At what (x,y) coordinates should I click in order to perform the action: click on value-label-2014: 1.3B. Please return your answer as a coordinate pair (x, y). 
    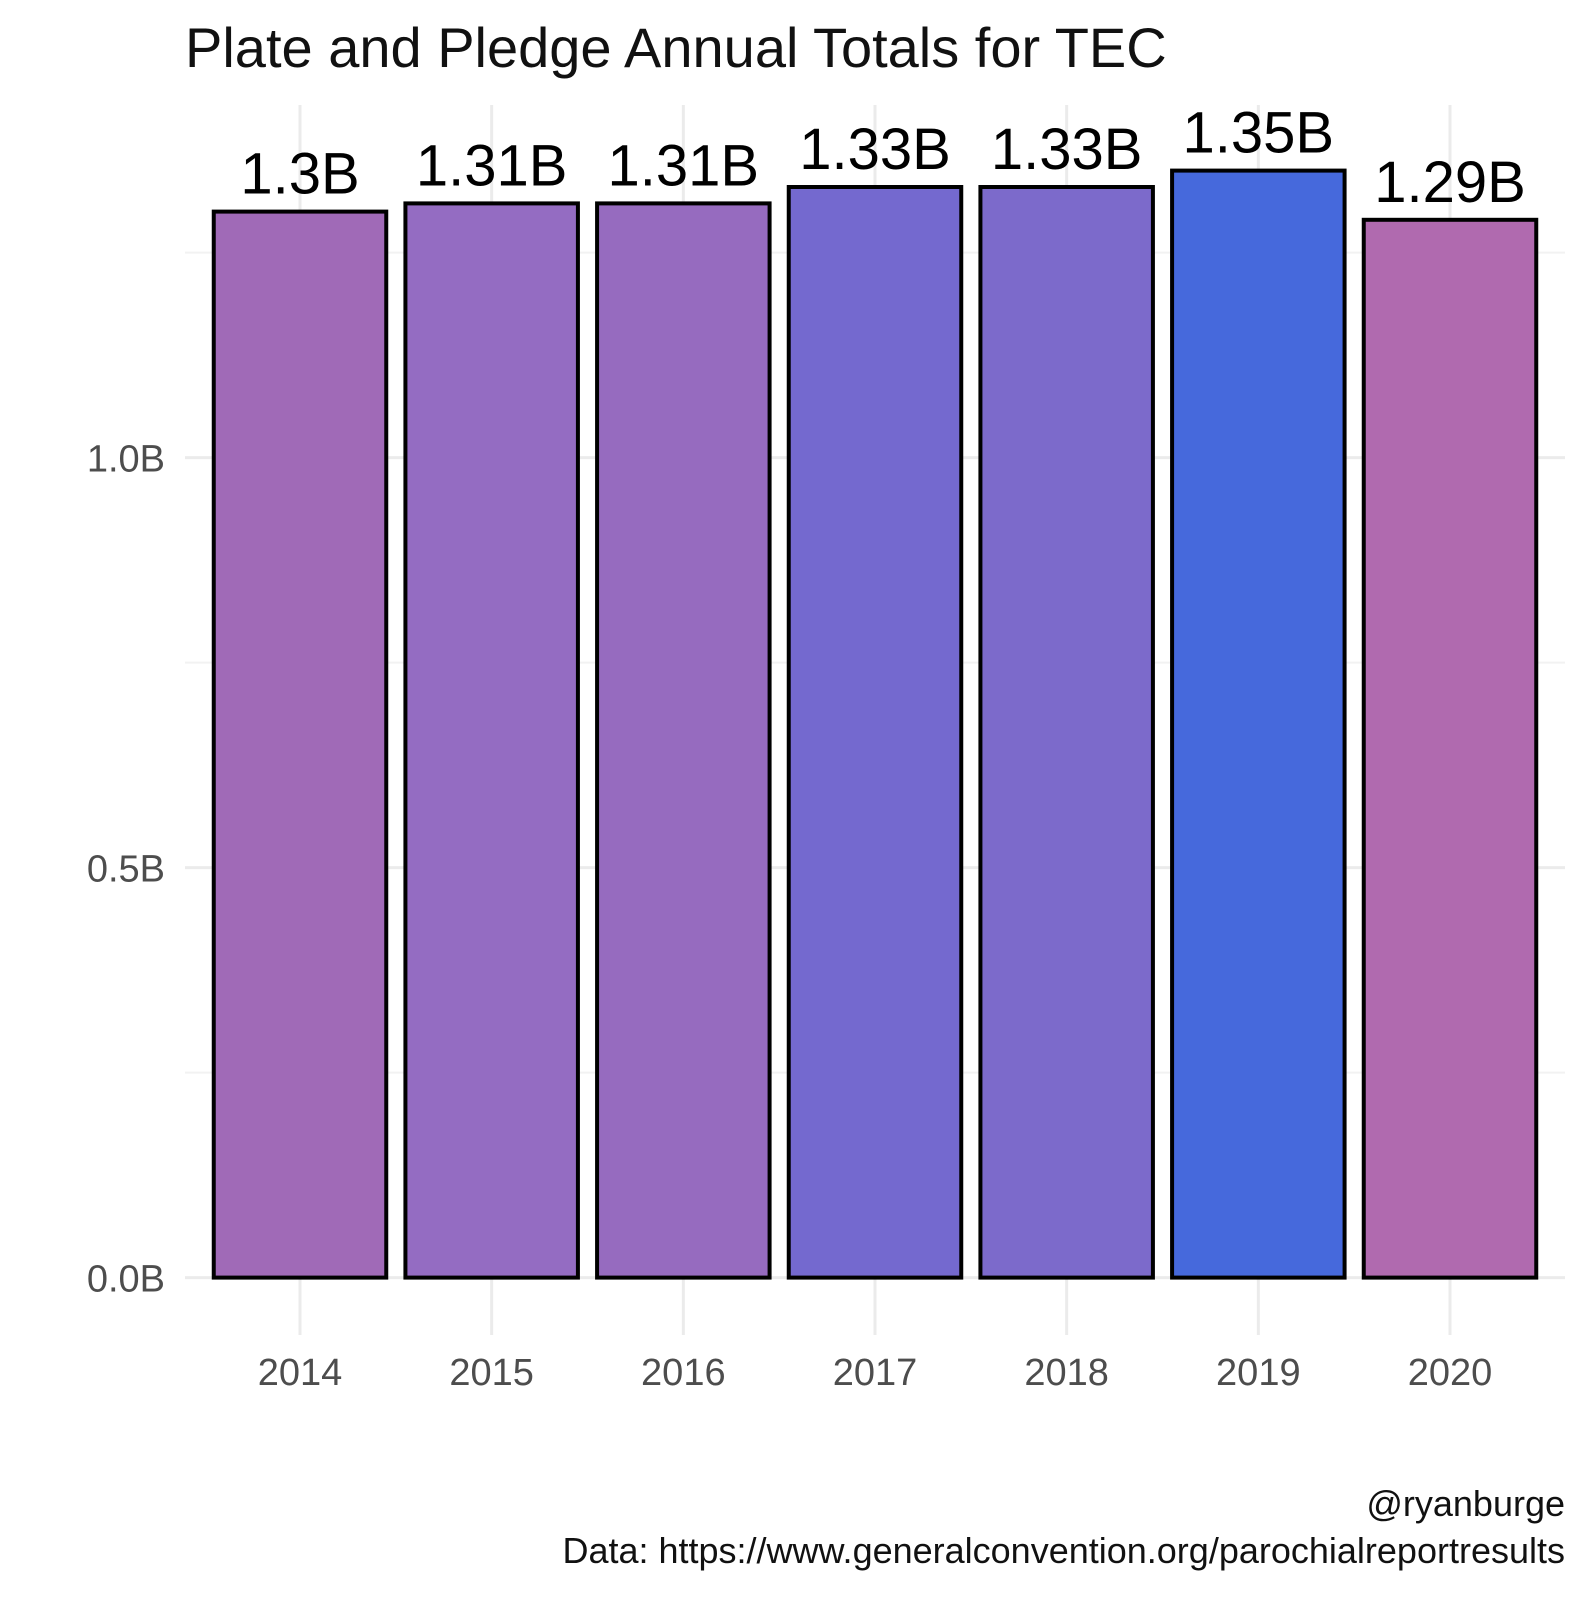
    Looking at the image, I should click on (299, 174).